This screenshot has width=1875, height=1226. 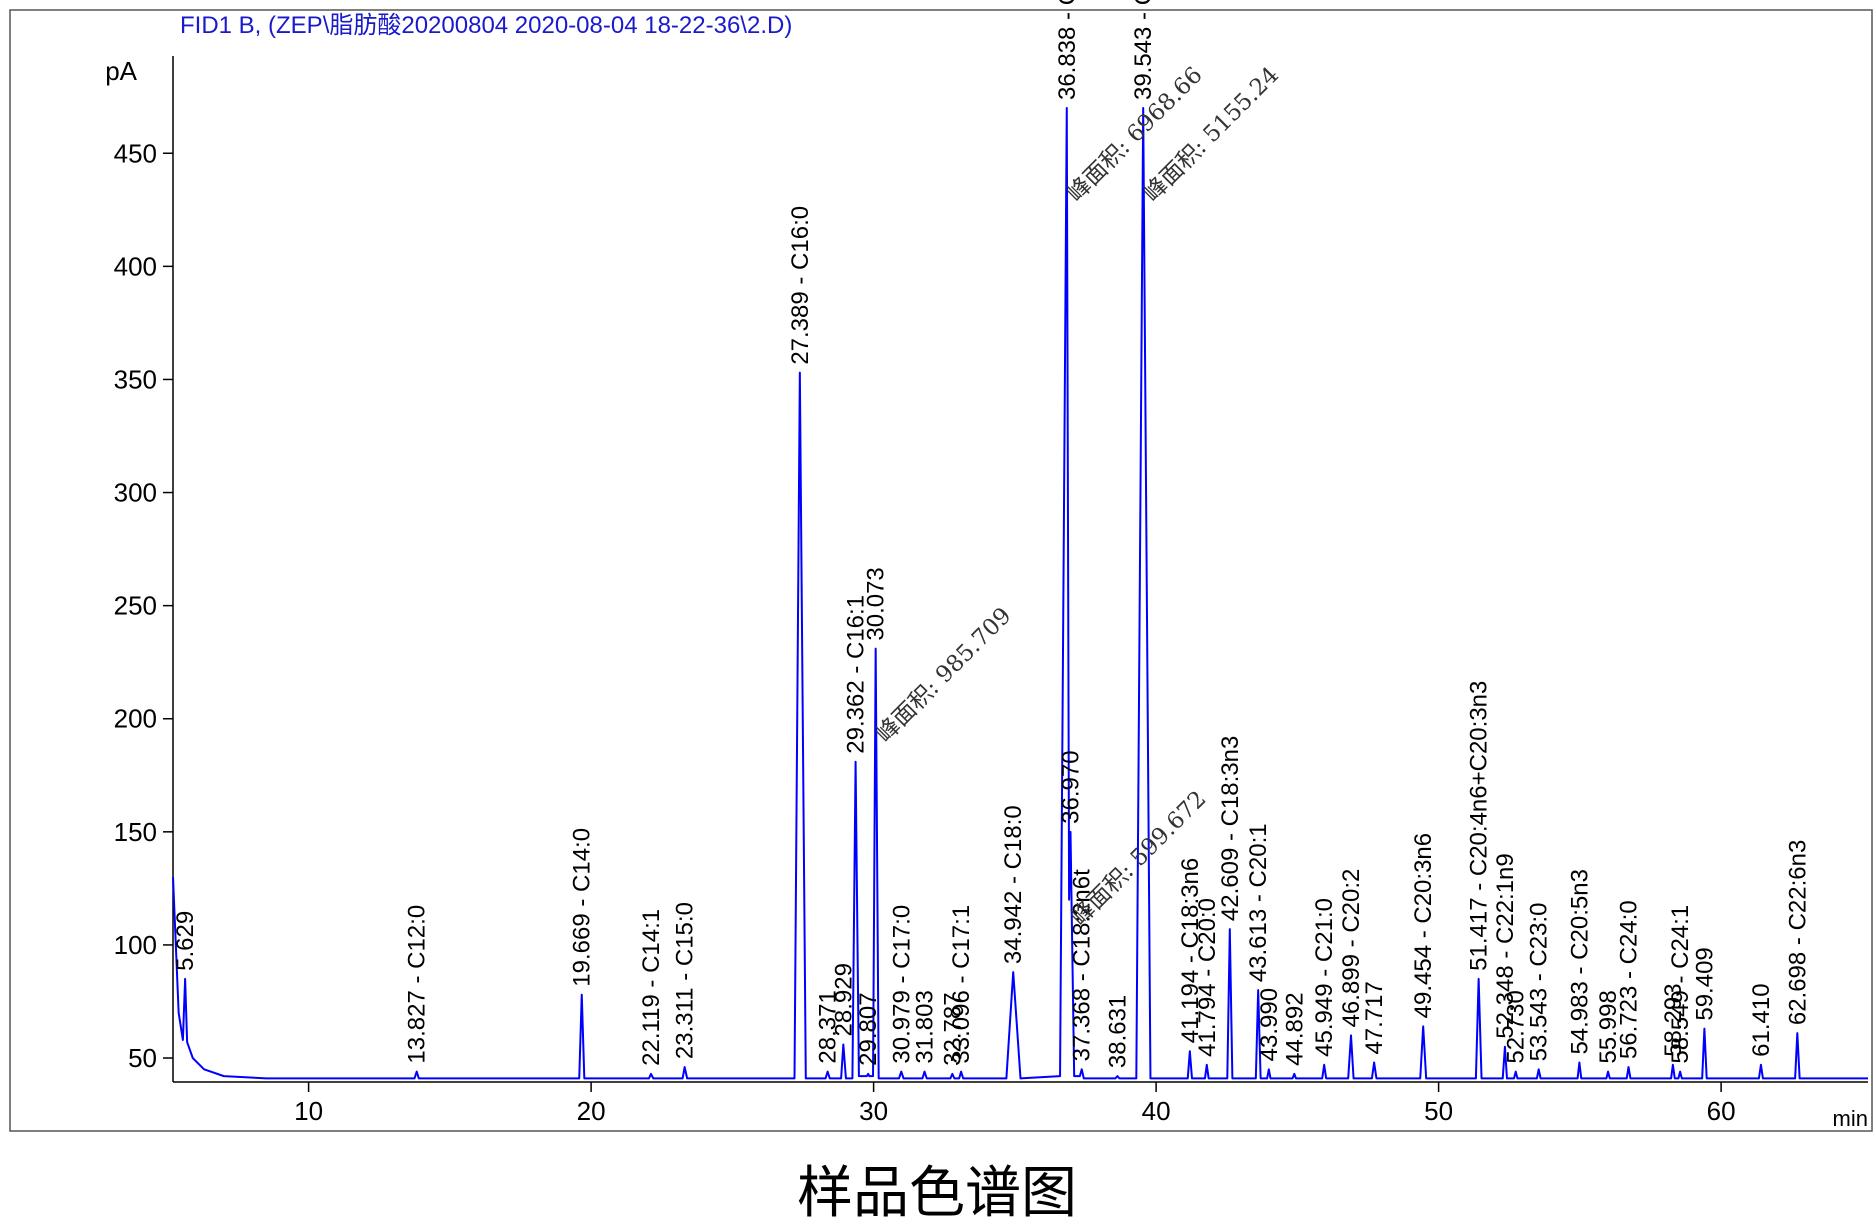 I want to click on peak-label: 38.631, so click(x=1117, y=1031).